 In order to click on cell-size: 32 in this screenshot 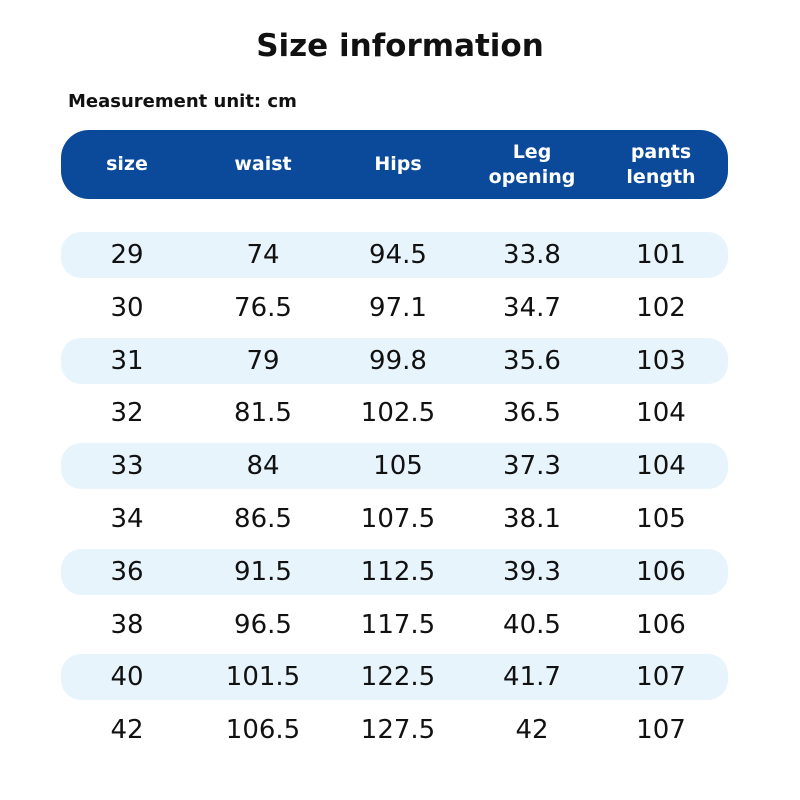, I will do `click(127, 413)`.